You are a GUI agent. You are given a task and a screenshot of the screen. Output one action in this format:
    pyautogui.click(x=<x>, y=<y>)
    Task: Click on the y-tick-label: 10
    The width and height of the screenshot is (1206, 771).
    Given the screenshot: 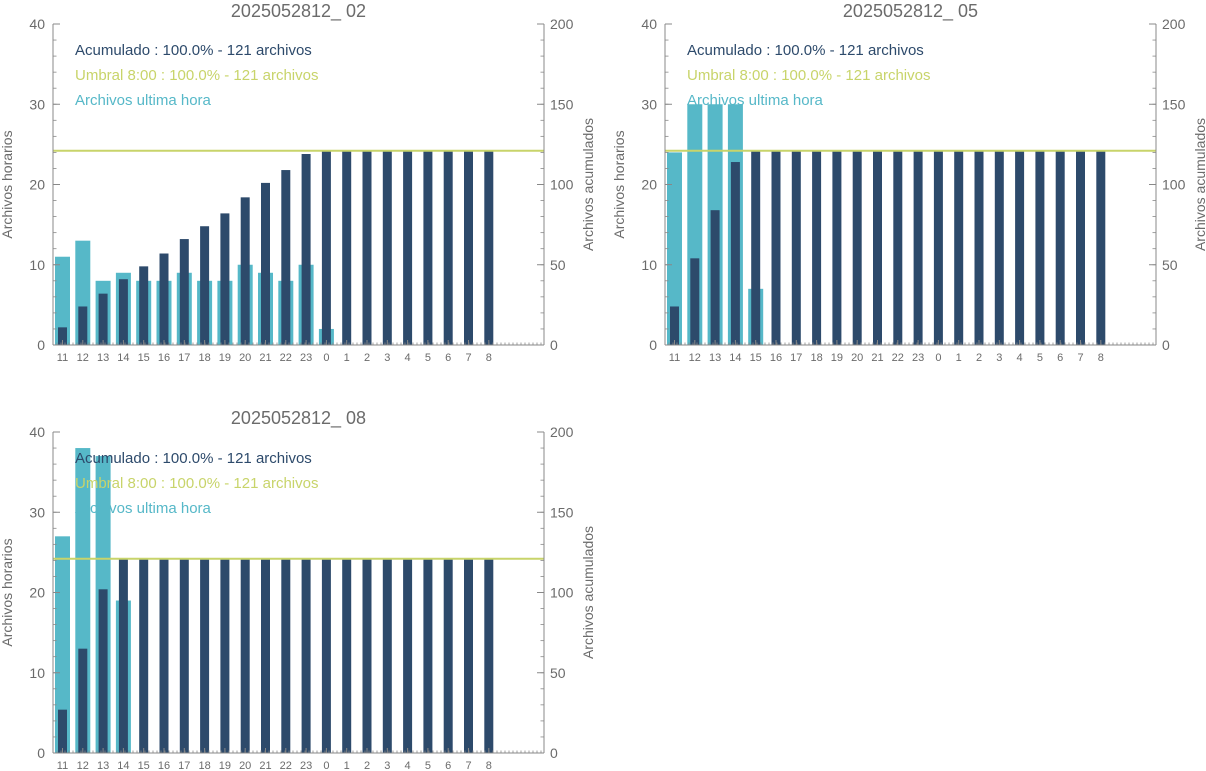 What is the action you would take?
    pyautogui.click(x=37, y=673)
    